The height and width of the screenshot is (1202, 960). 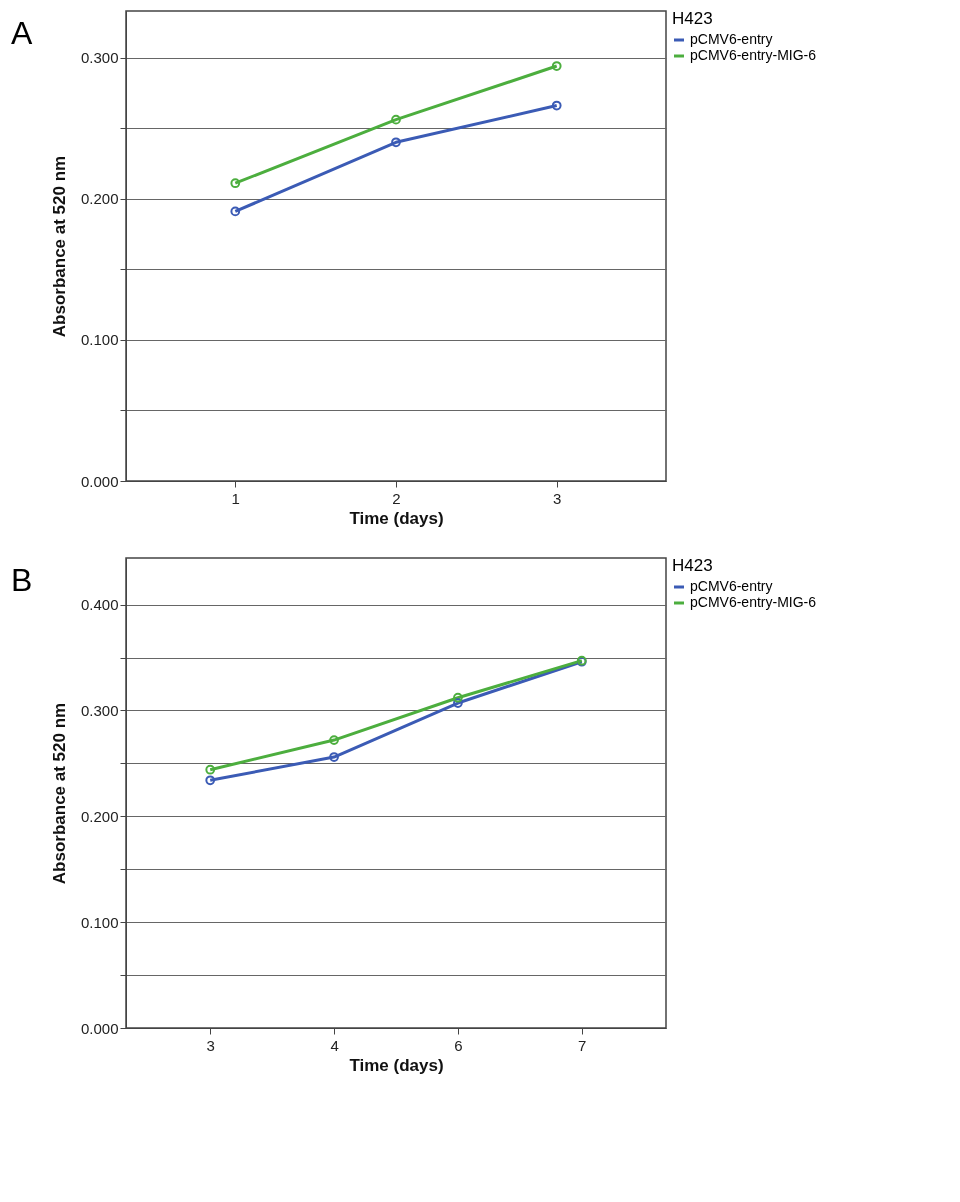 What do you see at coordinates (396, 498) in the screenshot?
I see `x-tick-label: 2` at bounding box center [396, 498].